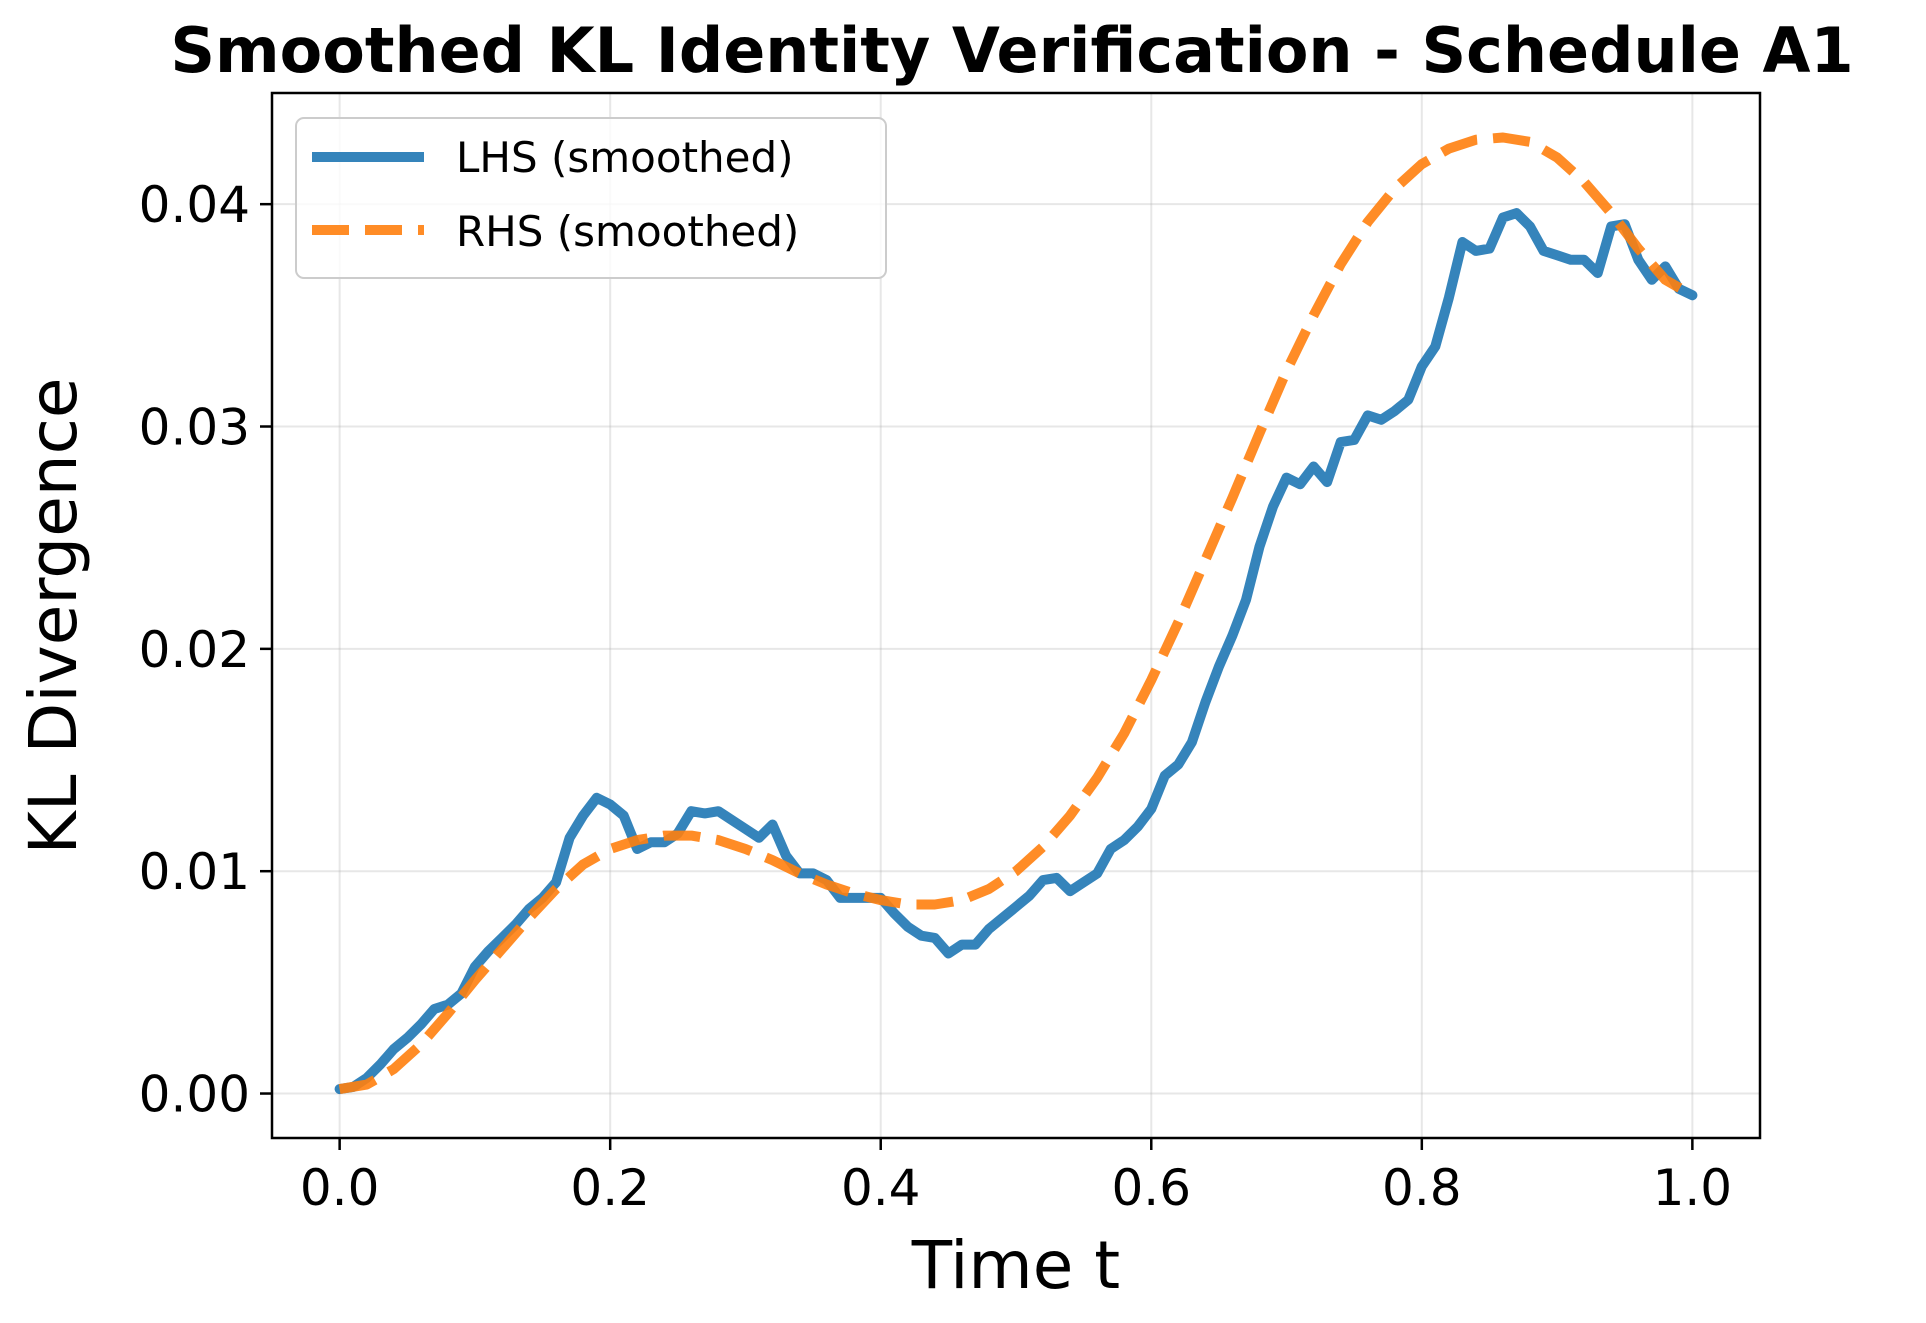  What do you see at coordinates (627, 231) in the screenshot?
I see `legend-label-rhs: RHS (smoothed)` at bounding box center [627, 231].